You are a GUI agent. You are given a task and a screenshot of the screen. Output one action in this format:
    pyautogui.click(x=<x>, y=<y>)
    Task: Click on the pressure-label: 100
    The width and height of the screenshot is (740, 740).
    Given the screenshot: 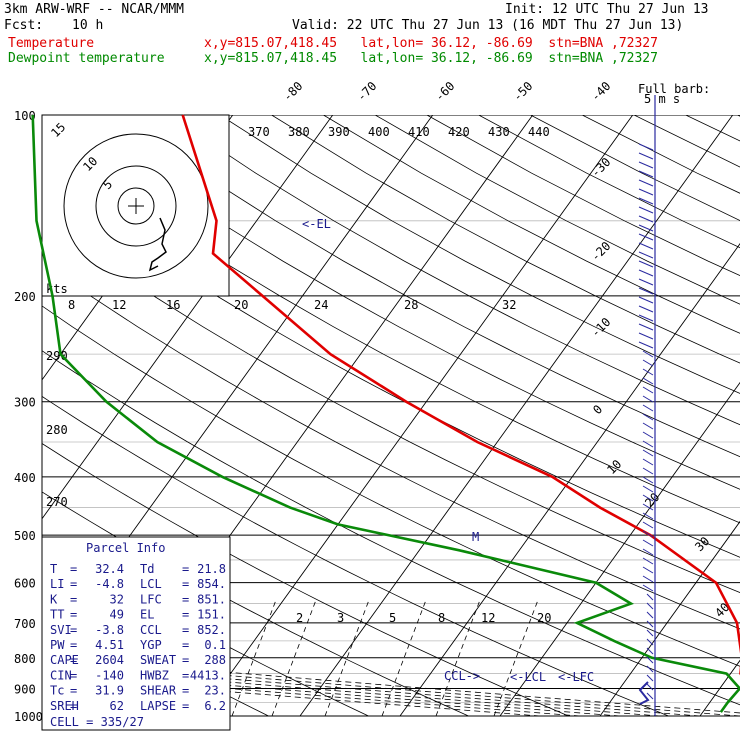 What is the action you would take?
    pyautogui.click(x=25, y=116)
    